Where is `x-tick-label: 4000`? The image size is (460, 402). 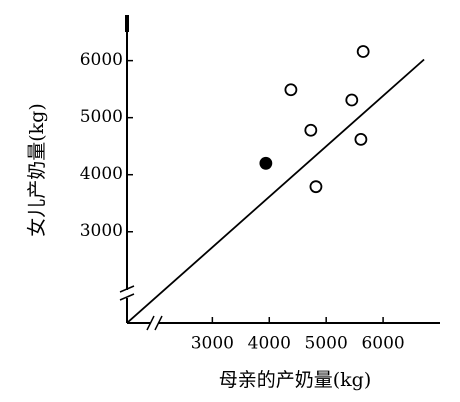 x-tick-label: 4000 is located at coordinates (269, 344).